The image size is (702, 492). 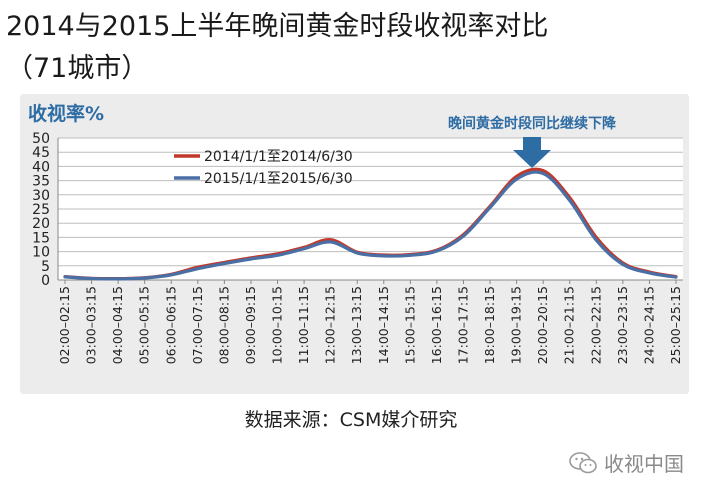 What do you see at coordinates (278, 157) in the screenshot?
I see `legend-label: 2014/1/1至2014/6/30` at bounding box center [278, 157].